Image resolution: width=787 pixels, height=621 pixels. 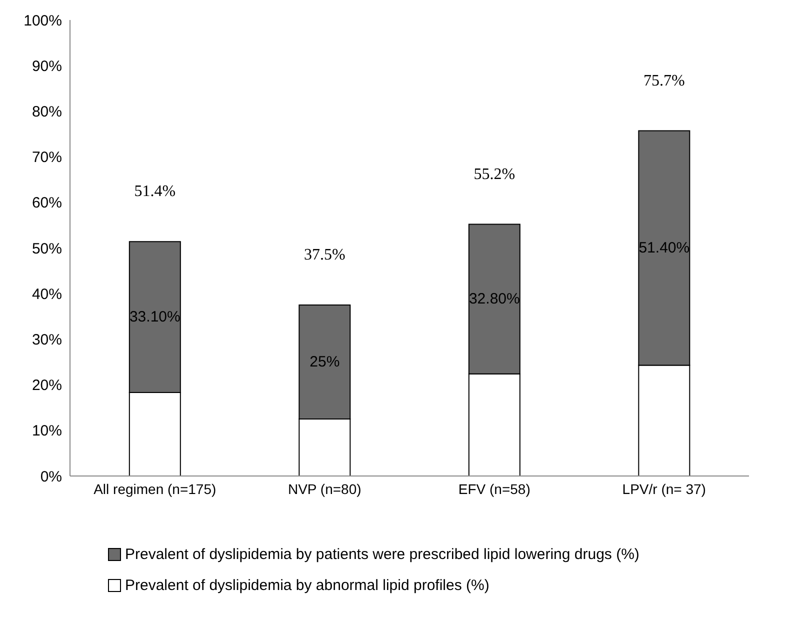 What do you see at coordinates (47, 249) in the screenshot?
I see `y-tick-label: 50%` at bounding box center [47, 249].